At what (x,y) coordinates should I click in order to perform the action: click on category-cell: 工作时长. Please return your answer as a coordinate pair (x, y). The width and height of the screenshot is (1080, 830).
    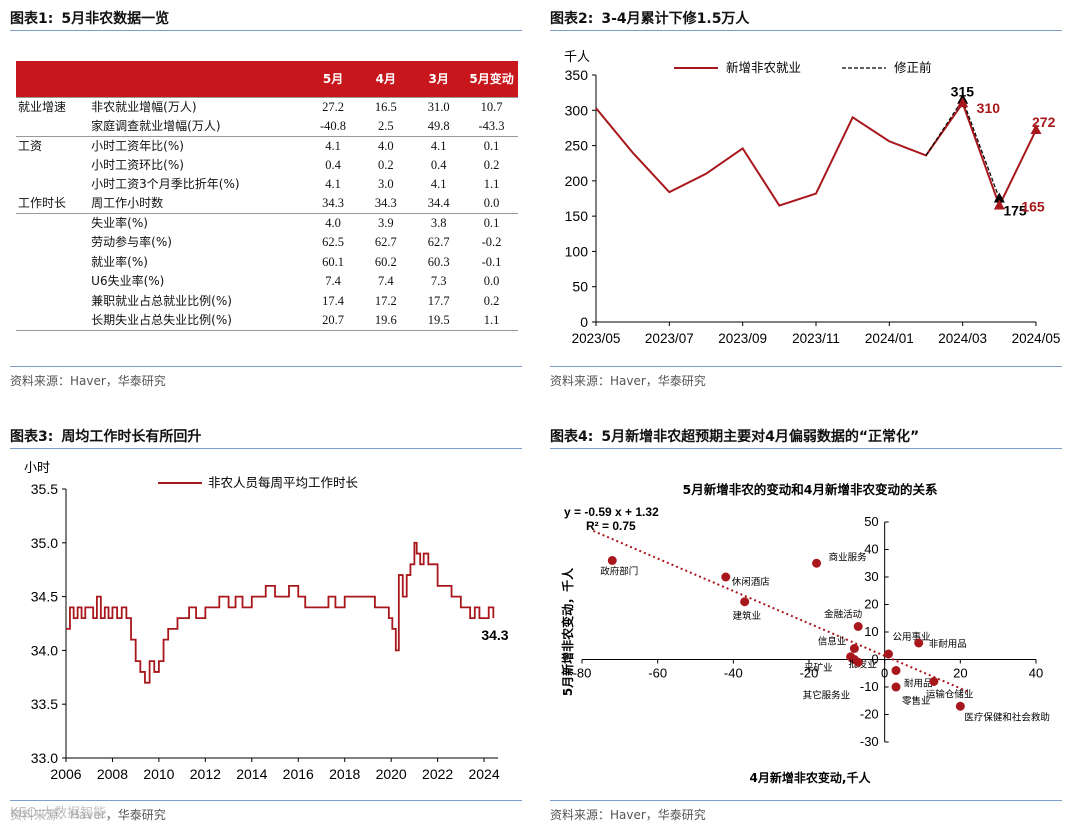
    Looking at the image, I should click on (42, 203).